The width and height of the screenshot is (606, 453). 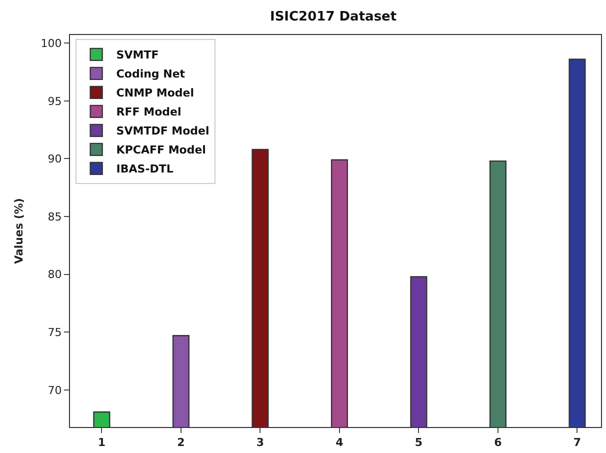 I want to click on y-tick-label: 100, so click(x=51, y=43).